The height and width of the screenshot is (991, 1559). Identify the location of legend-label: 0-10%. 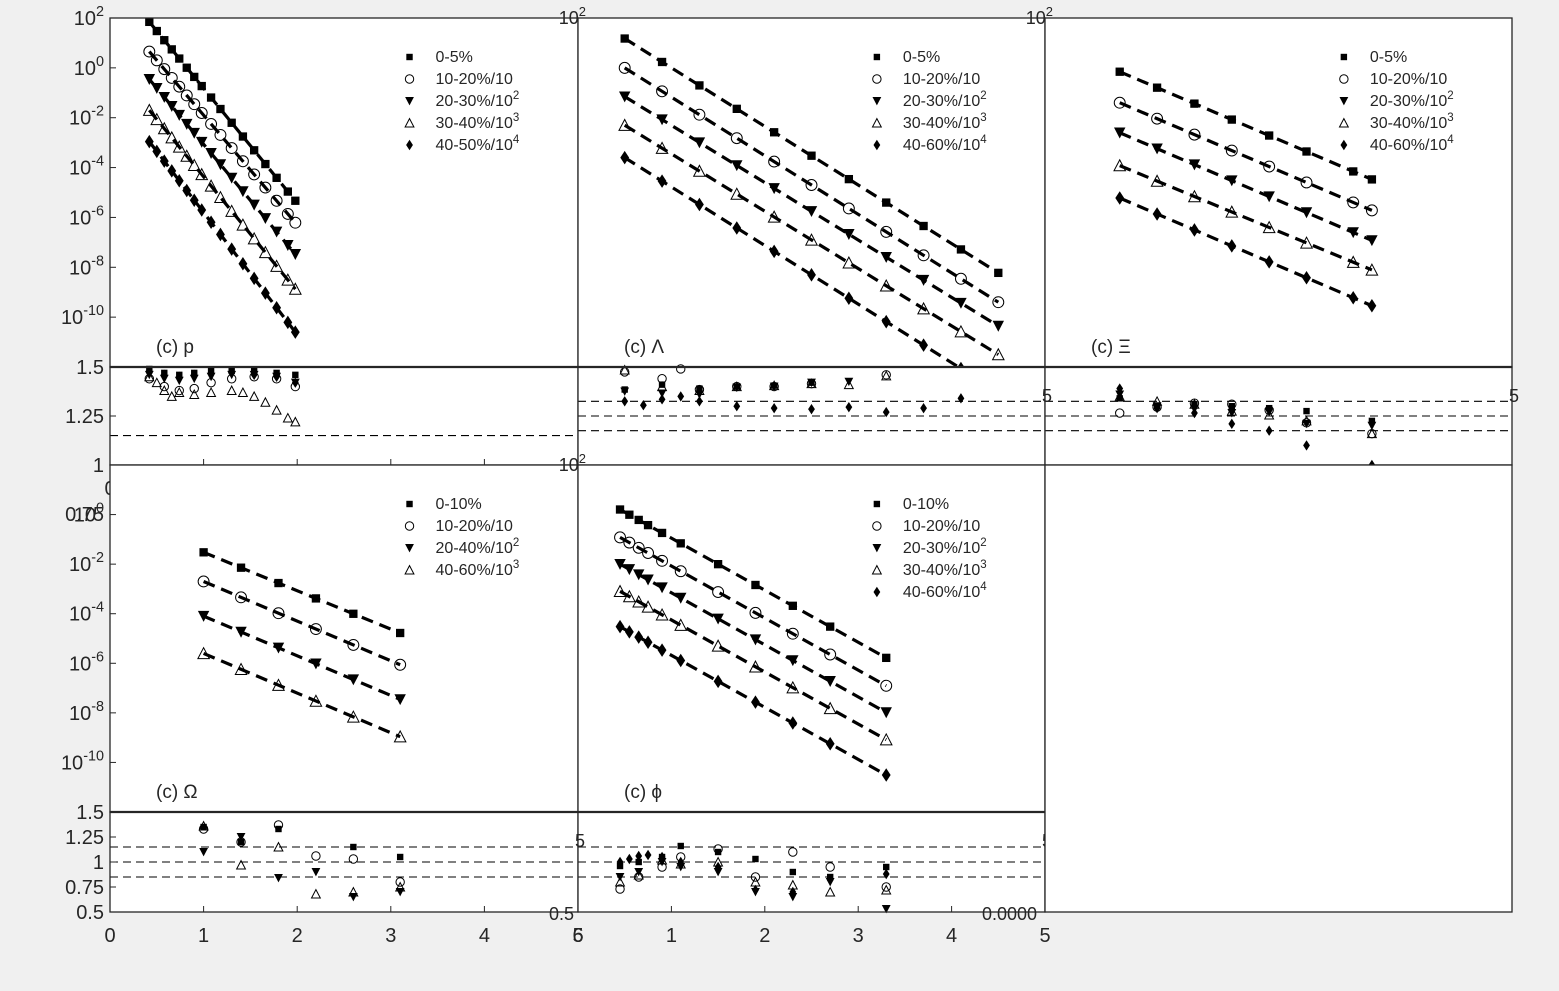
(926, 504).